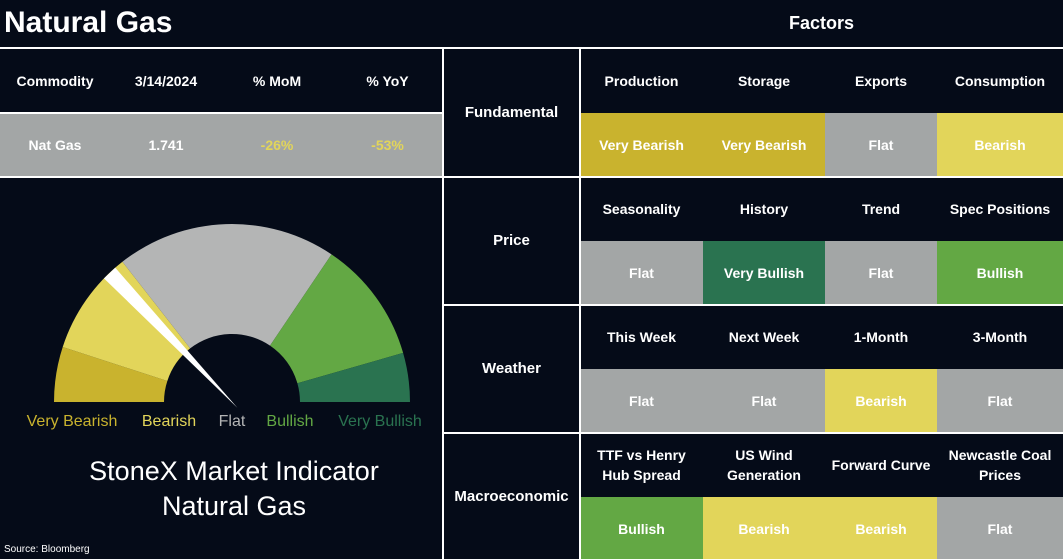  I want to click on group-label: Price, so click(511, 240).